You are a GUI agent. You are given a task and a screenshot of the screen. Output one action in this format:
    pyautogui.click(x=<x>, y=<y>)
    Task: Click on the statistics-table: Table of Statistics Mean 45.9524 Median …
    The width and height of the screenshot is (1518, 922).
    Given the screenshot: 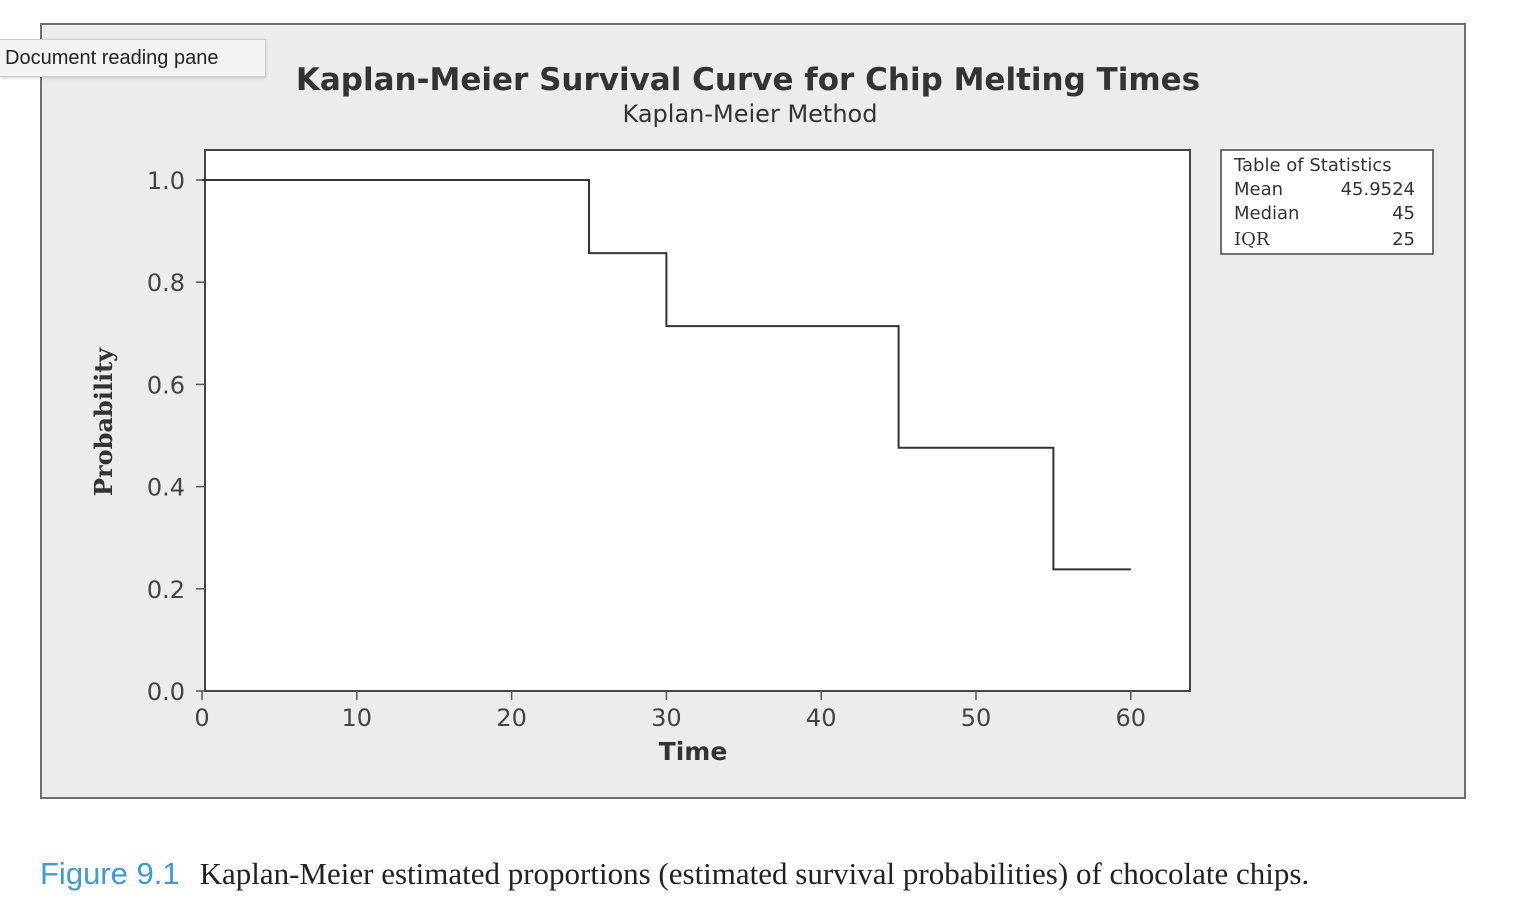 What is the action you would take?
    pyautogui.click(x=1327, y=202)
    